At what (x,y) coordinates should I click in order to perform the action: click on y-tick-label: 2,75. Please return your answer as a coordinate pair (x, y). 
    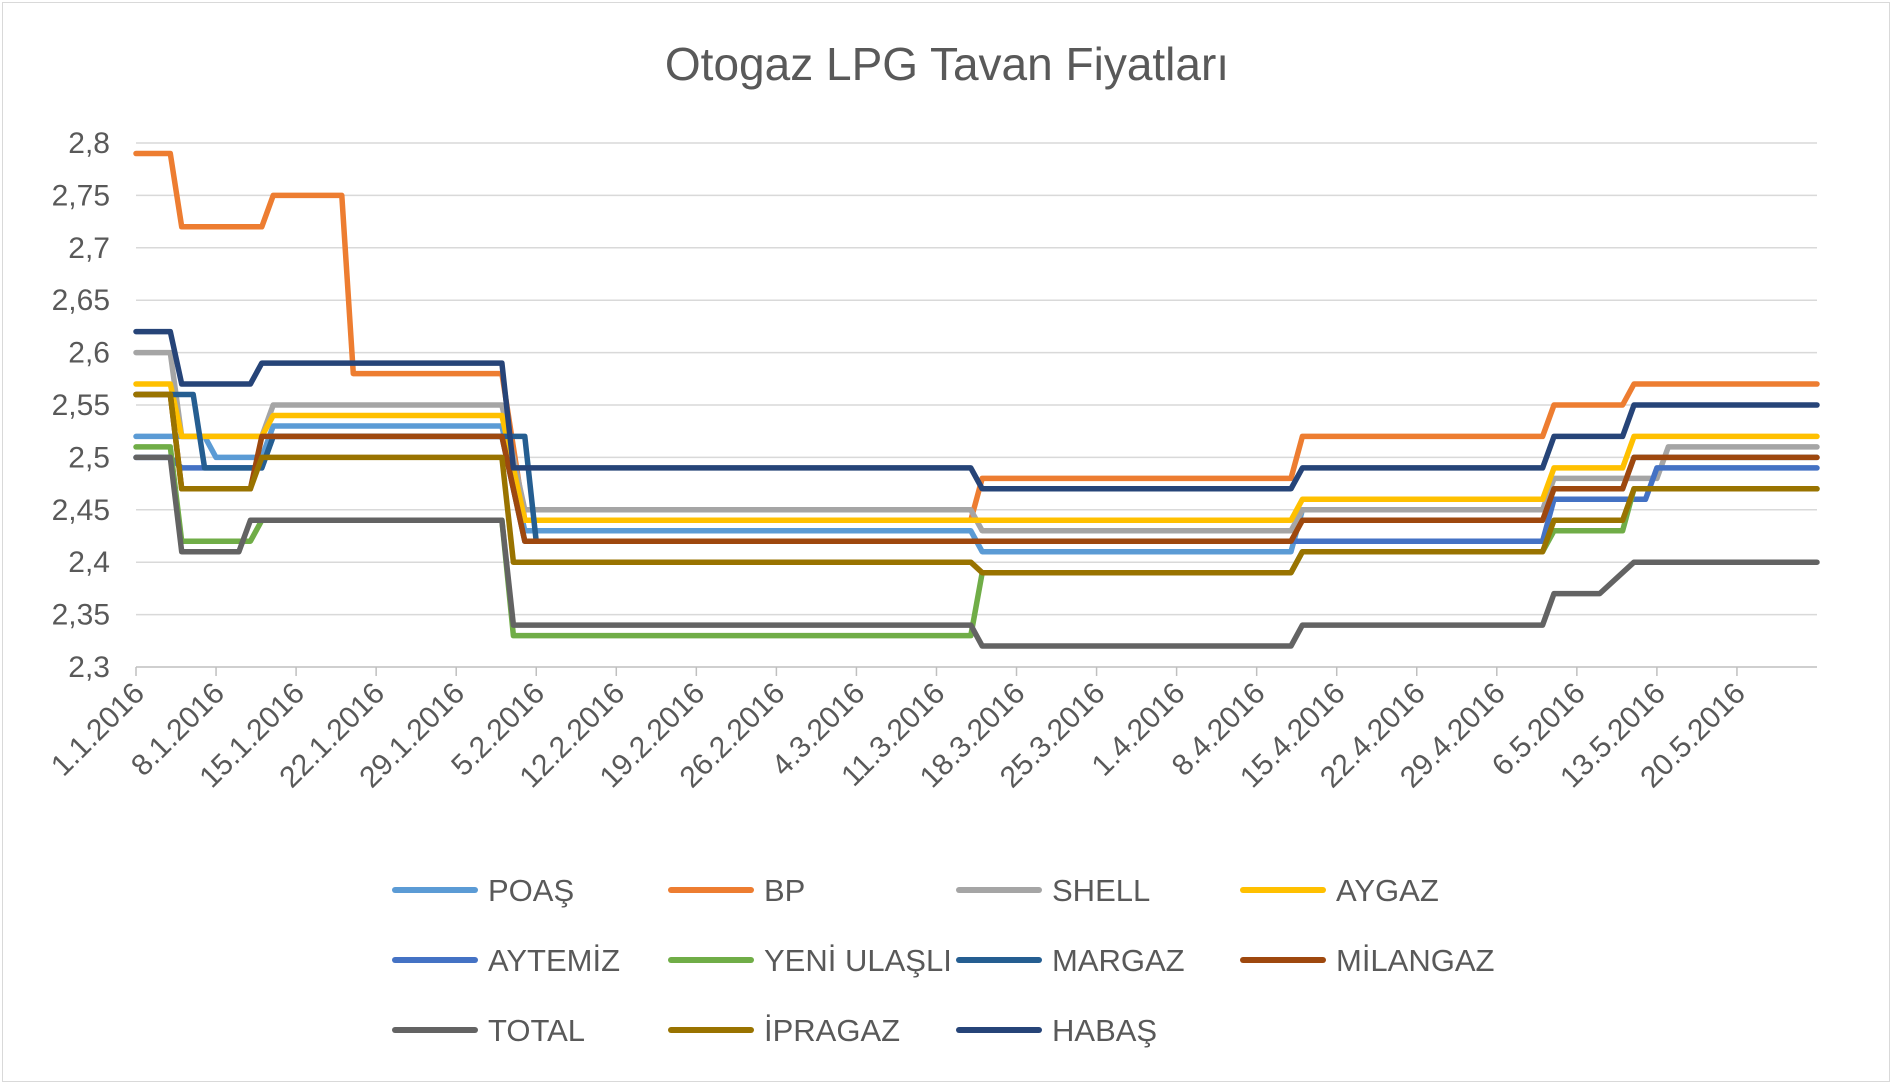
    Looking at the image, I should click on (81, 195).